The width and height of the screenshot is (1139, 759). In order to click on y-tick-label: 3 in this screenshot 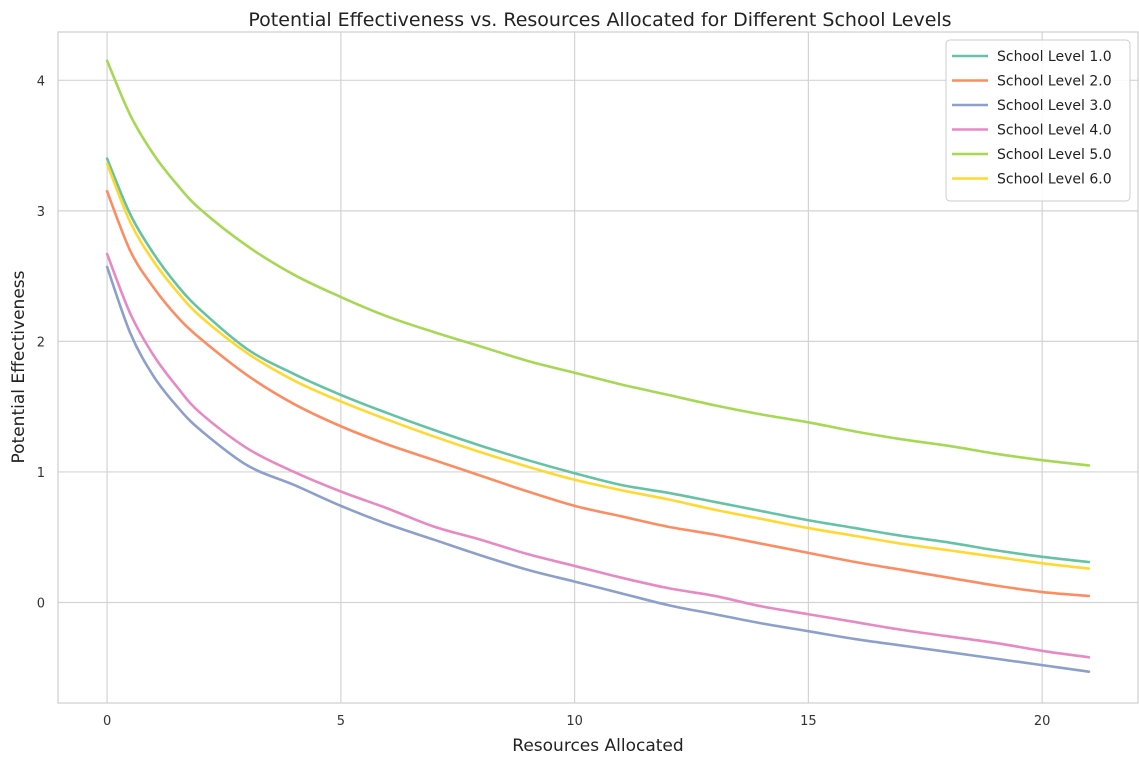, I will do `click(41, 212)`.